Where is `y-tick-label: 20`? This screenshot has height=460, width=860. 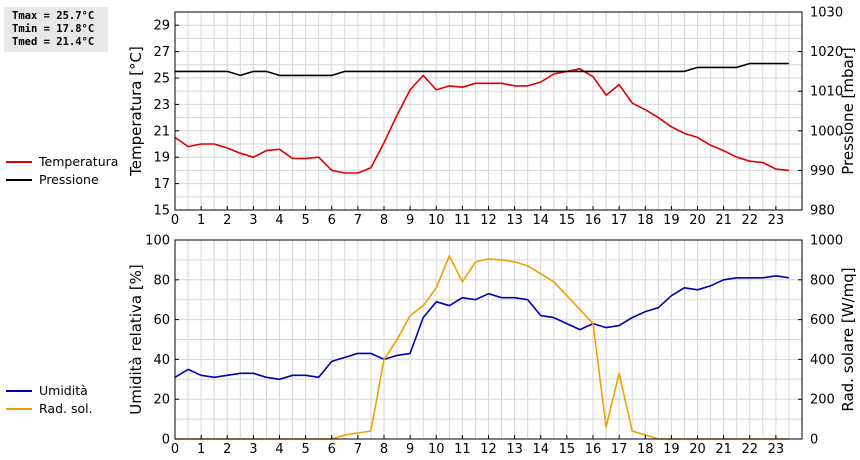 y-tick-label: 20 is located at coordinates (161, 400).